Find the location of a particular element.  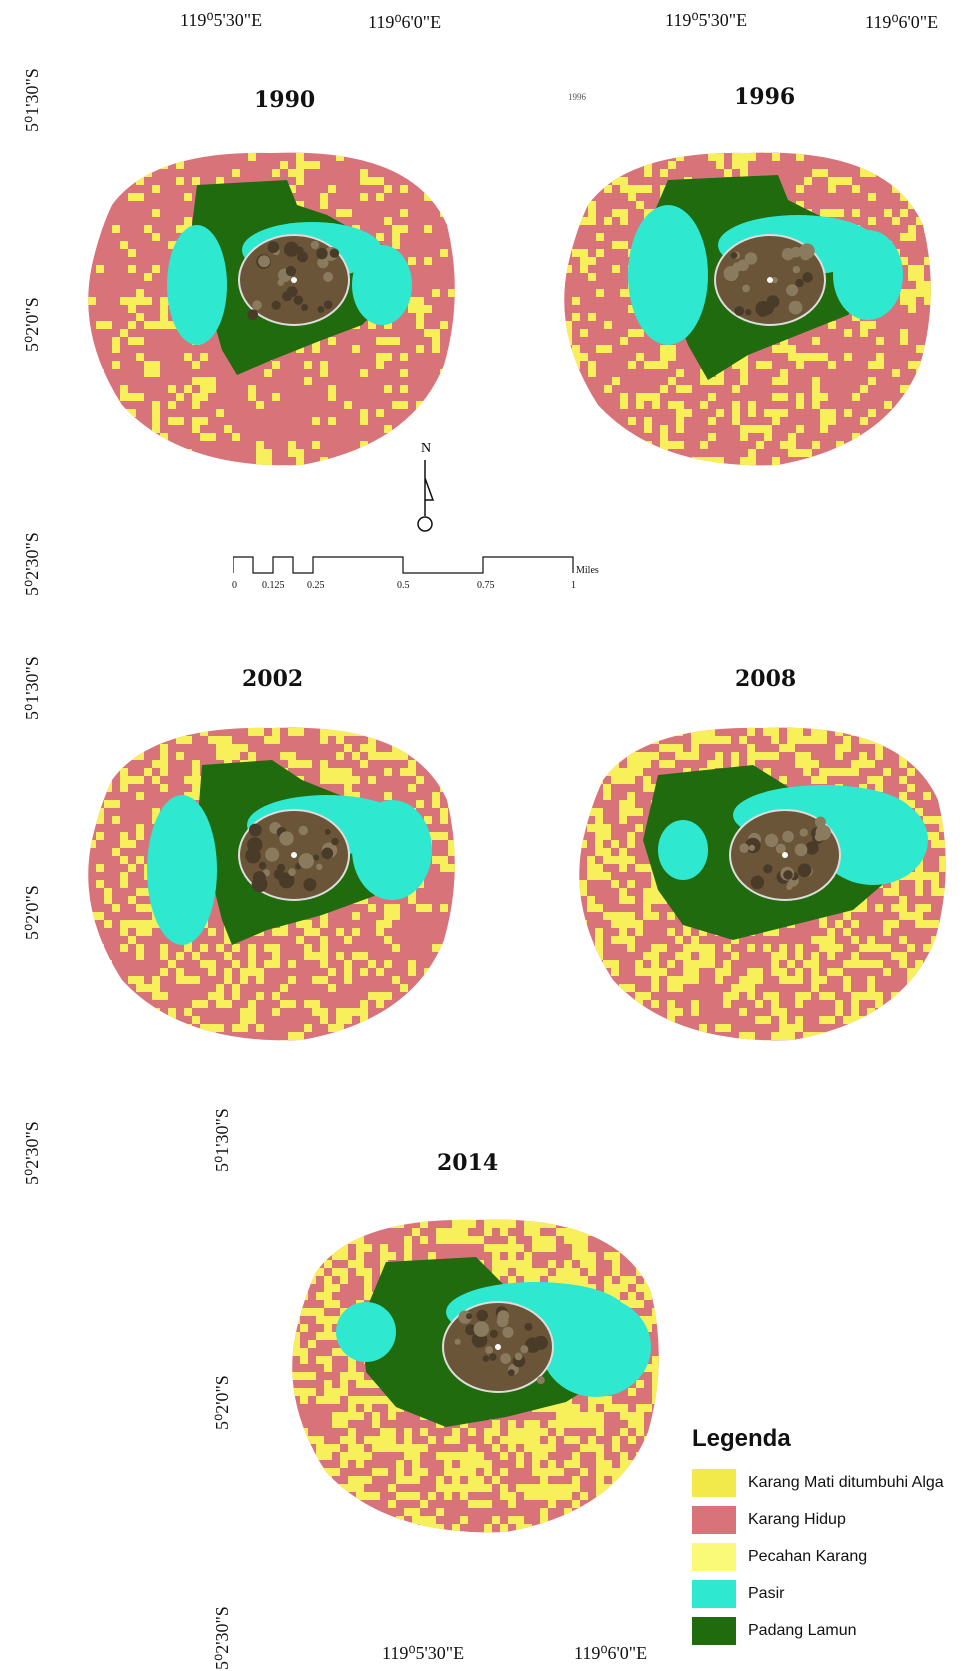

legend-label: Karang Hidup is located at coordinates (797, 1519).